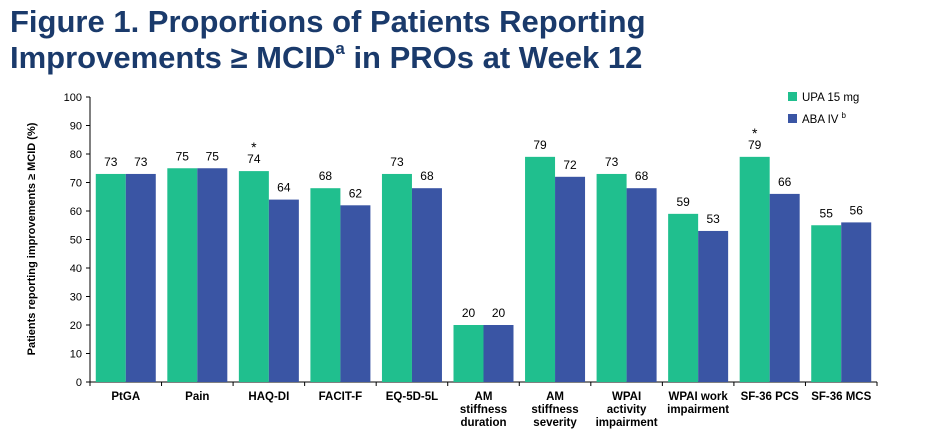 This screenshot has height=441, width=931. What do you see at coordinates (76, 326) in the screenshot?
I see `y-tick-label: 20` at bounding box center [76, 326].